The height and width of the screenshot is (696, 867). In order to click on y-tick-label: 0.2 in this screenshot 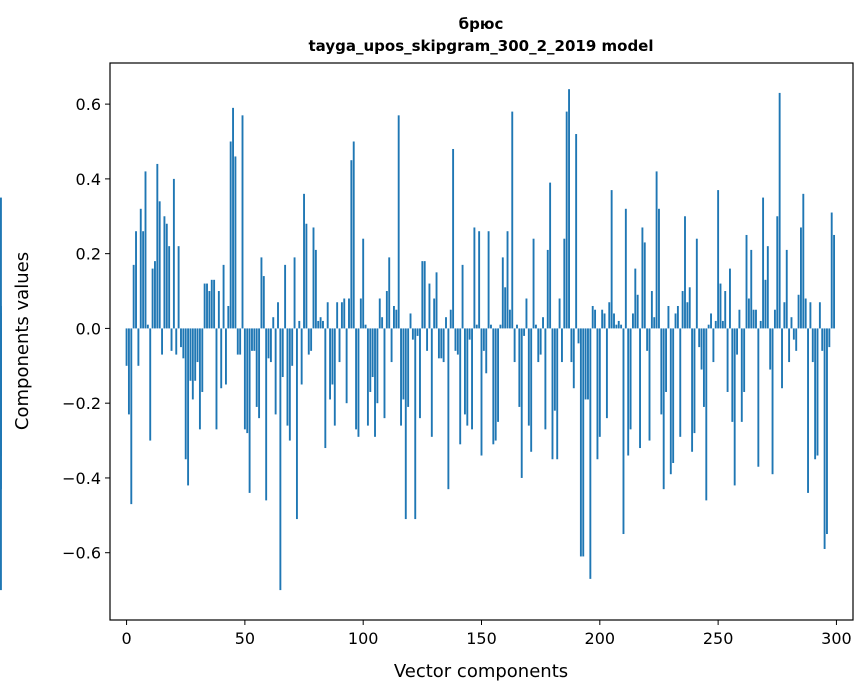, I will do `click(88, 254)`.